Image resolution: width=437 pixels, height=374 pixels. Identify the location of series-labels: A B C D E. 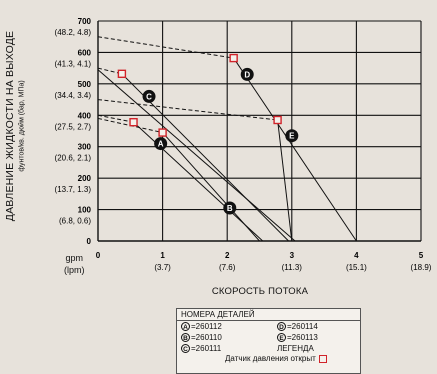
(220, 141).